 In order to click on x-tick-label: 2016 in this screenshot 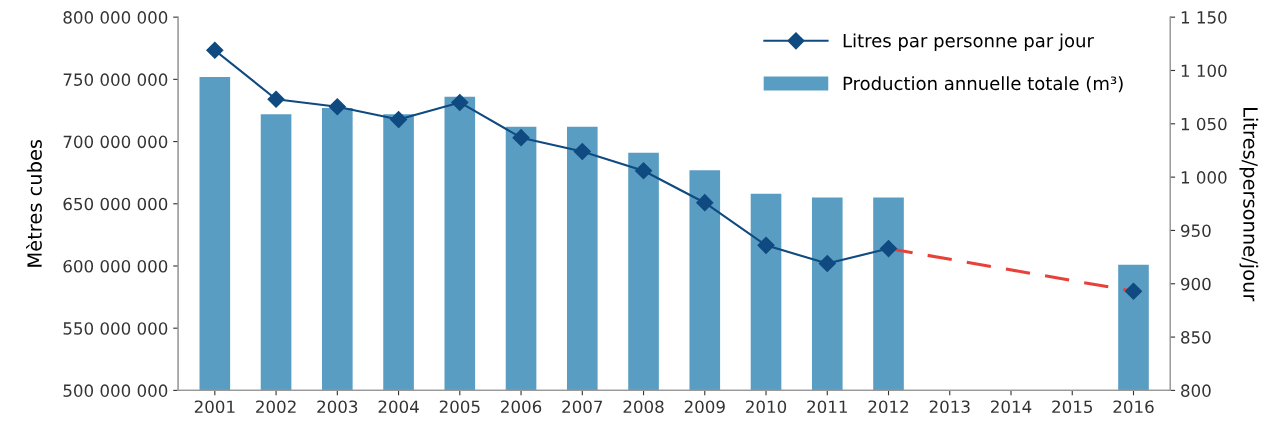, I will do `click(1133, 407)`.